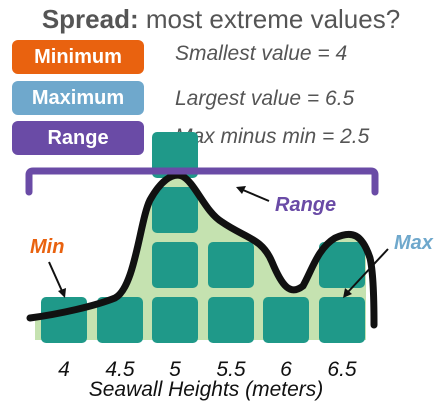 The image size is (442, 403). I want to click on x-tick-label: 5.5, so click(231, 369).